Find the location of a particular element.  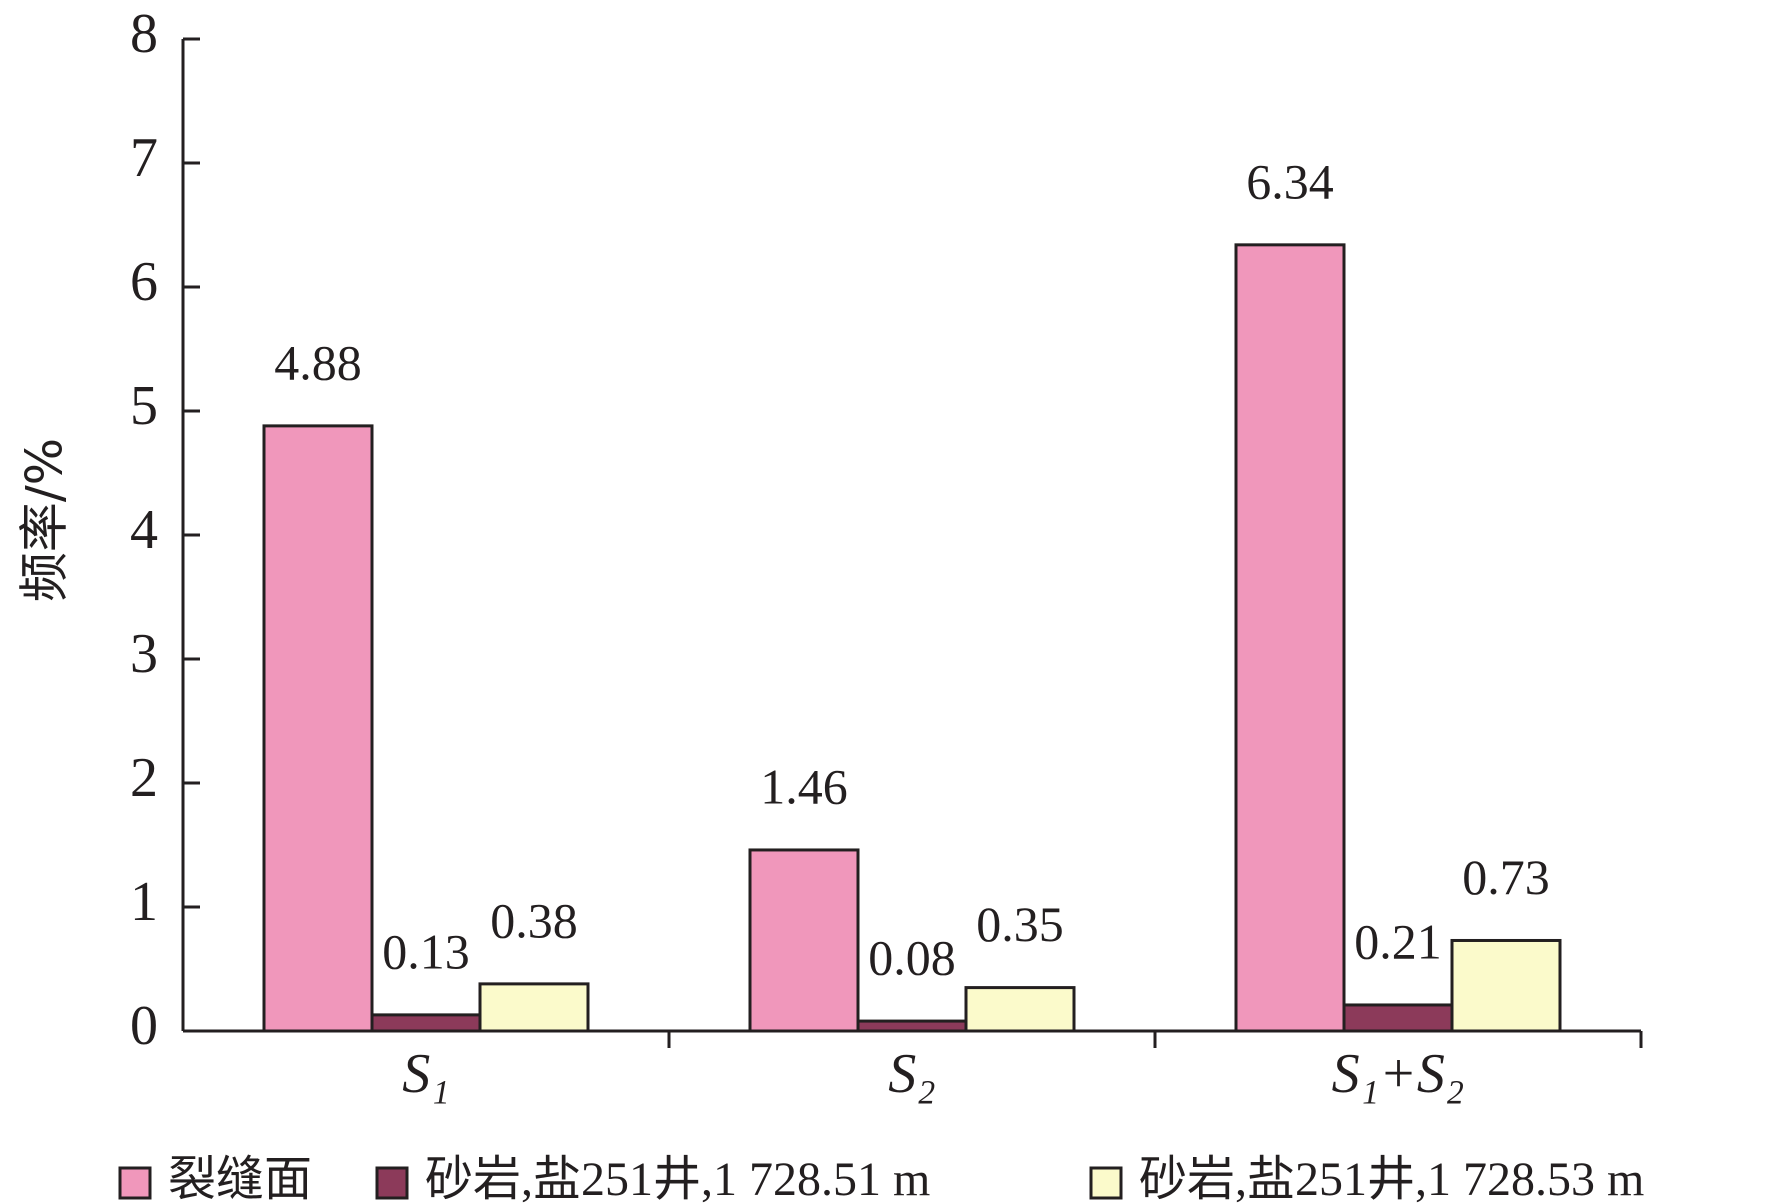

y-axis-label: 频率/% is located at coordinates (45, 520).